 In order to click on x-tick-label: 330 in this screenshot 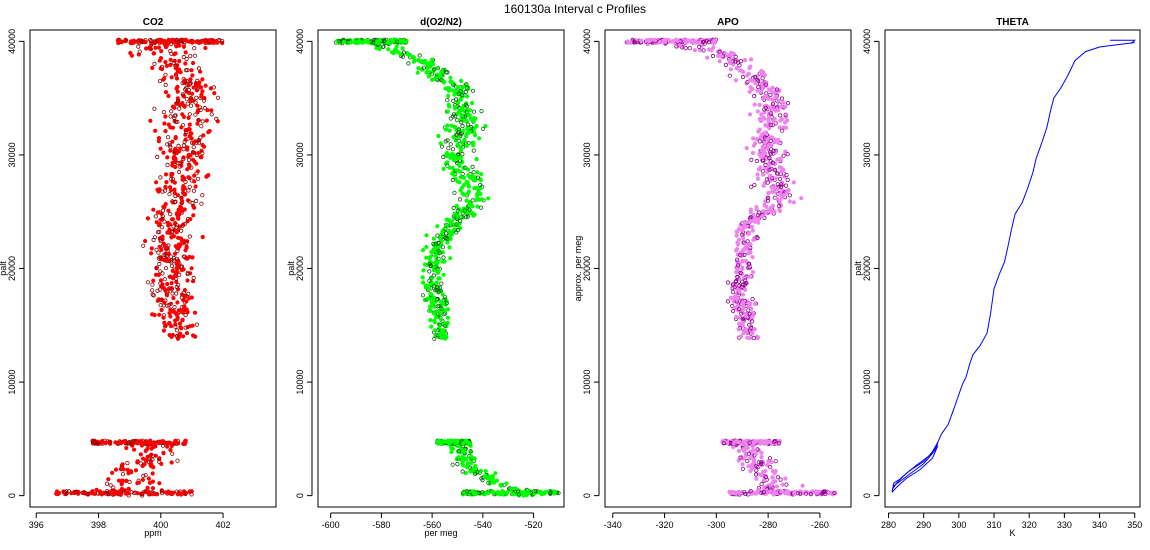, I will do `click(1064, 525)`.